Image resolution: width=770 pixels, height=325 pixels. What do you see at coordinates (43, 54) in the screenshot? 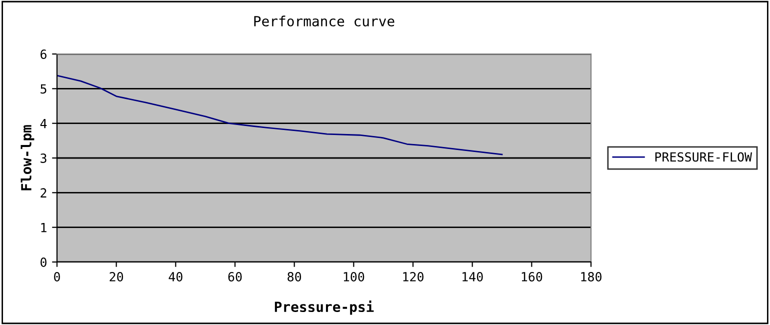
I see `y-tick-label: 6` at bounding box center [43, 54].